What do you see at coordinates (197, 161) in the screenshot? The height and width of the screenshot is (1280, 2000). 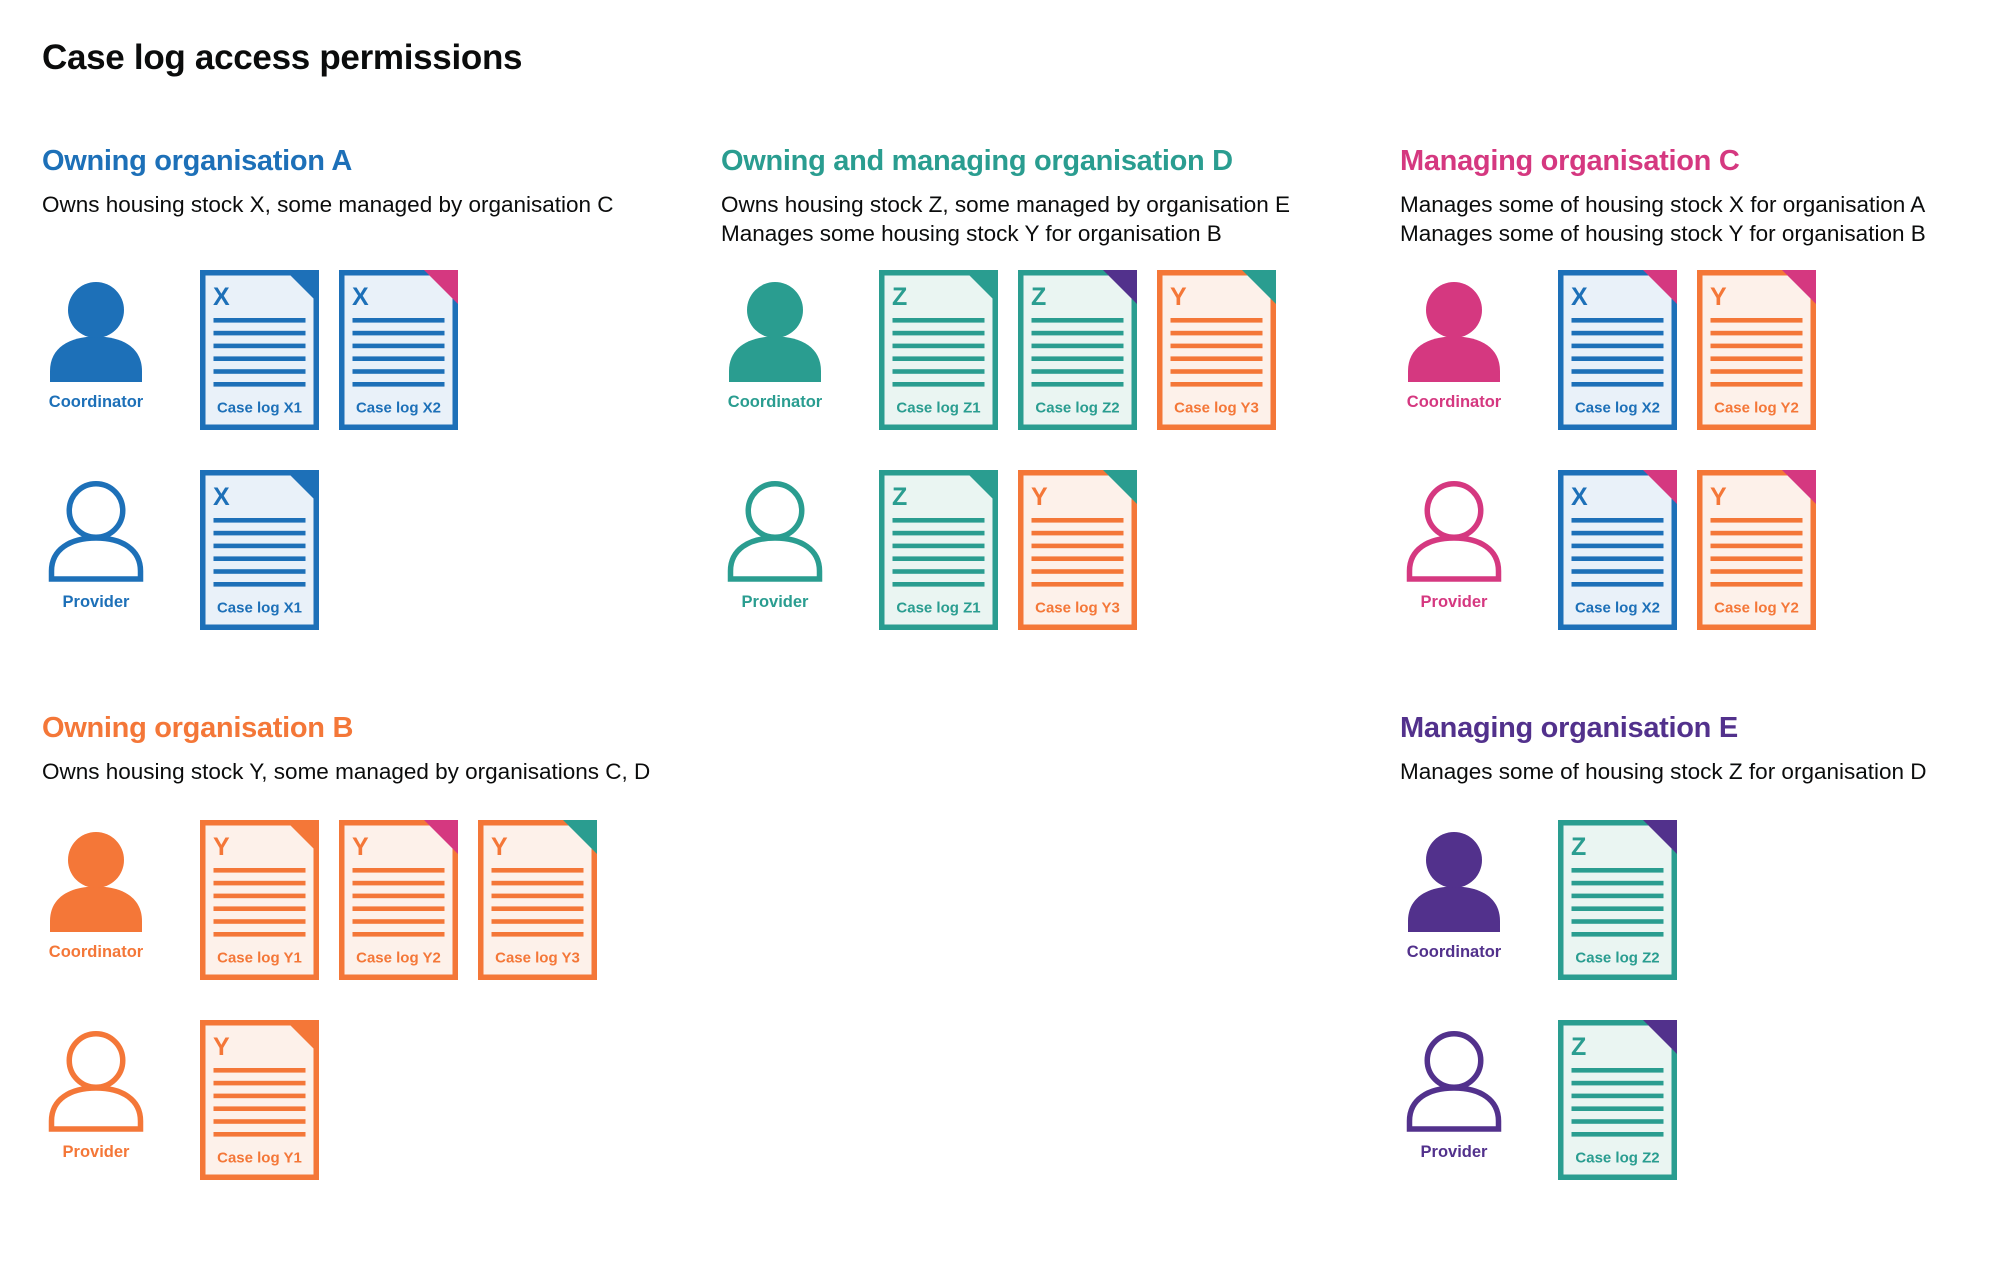 I see `section-title: Owning organisation A` at bounding box center [197, 161].